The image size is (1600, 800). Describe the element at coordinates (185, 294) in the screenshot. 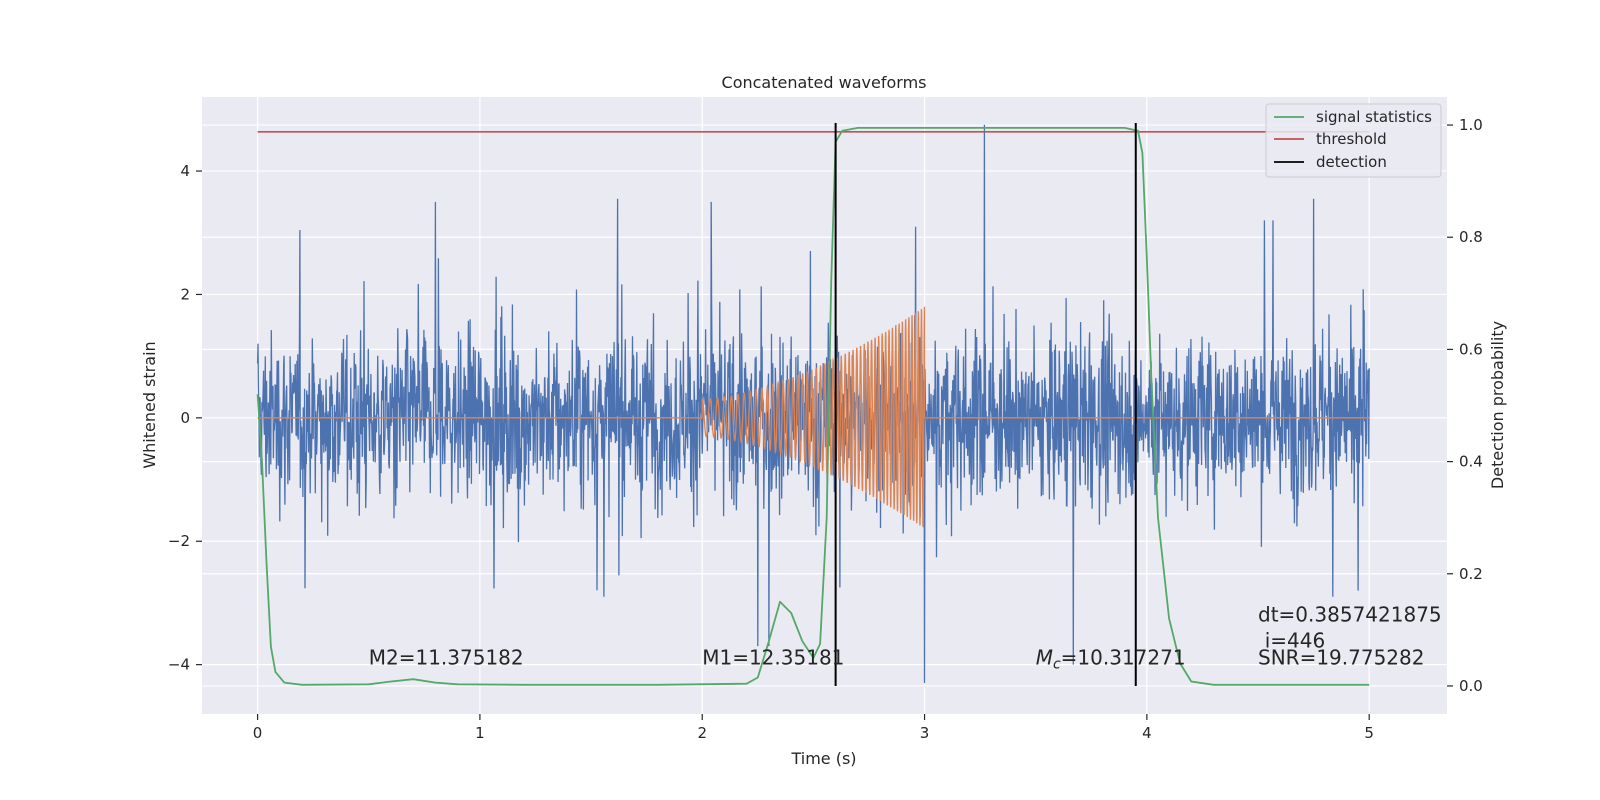

I see `y-tick-label: 2` at that location.